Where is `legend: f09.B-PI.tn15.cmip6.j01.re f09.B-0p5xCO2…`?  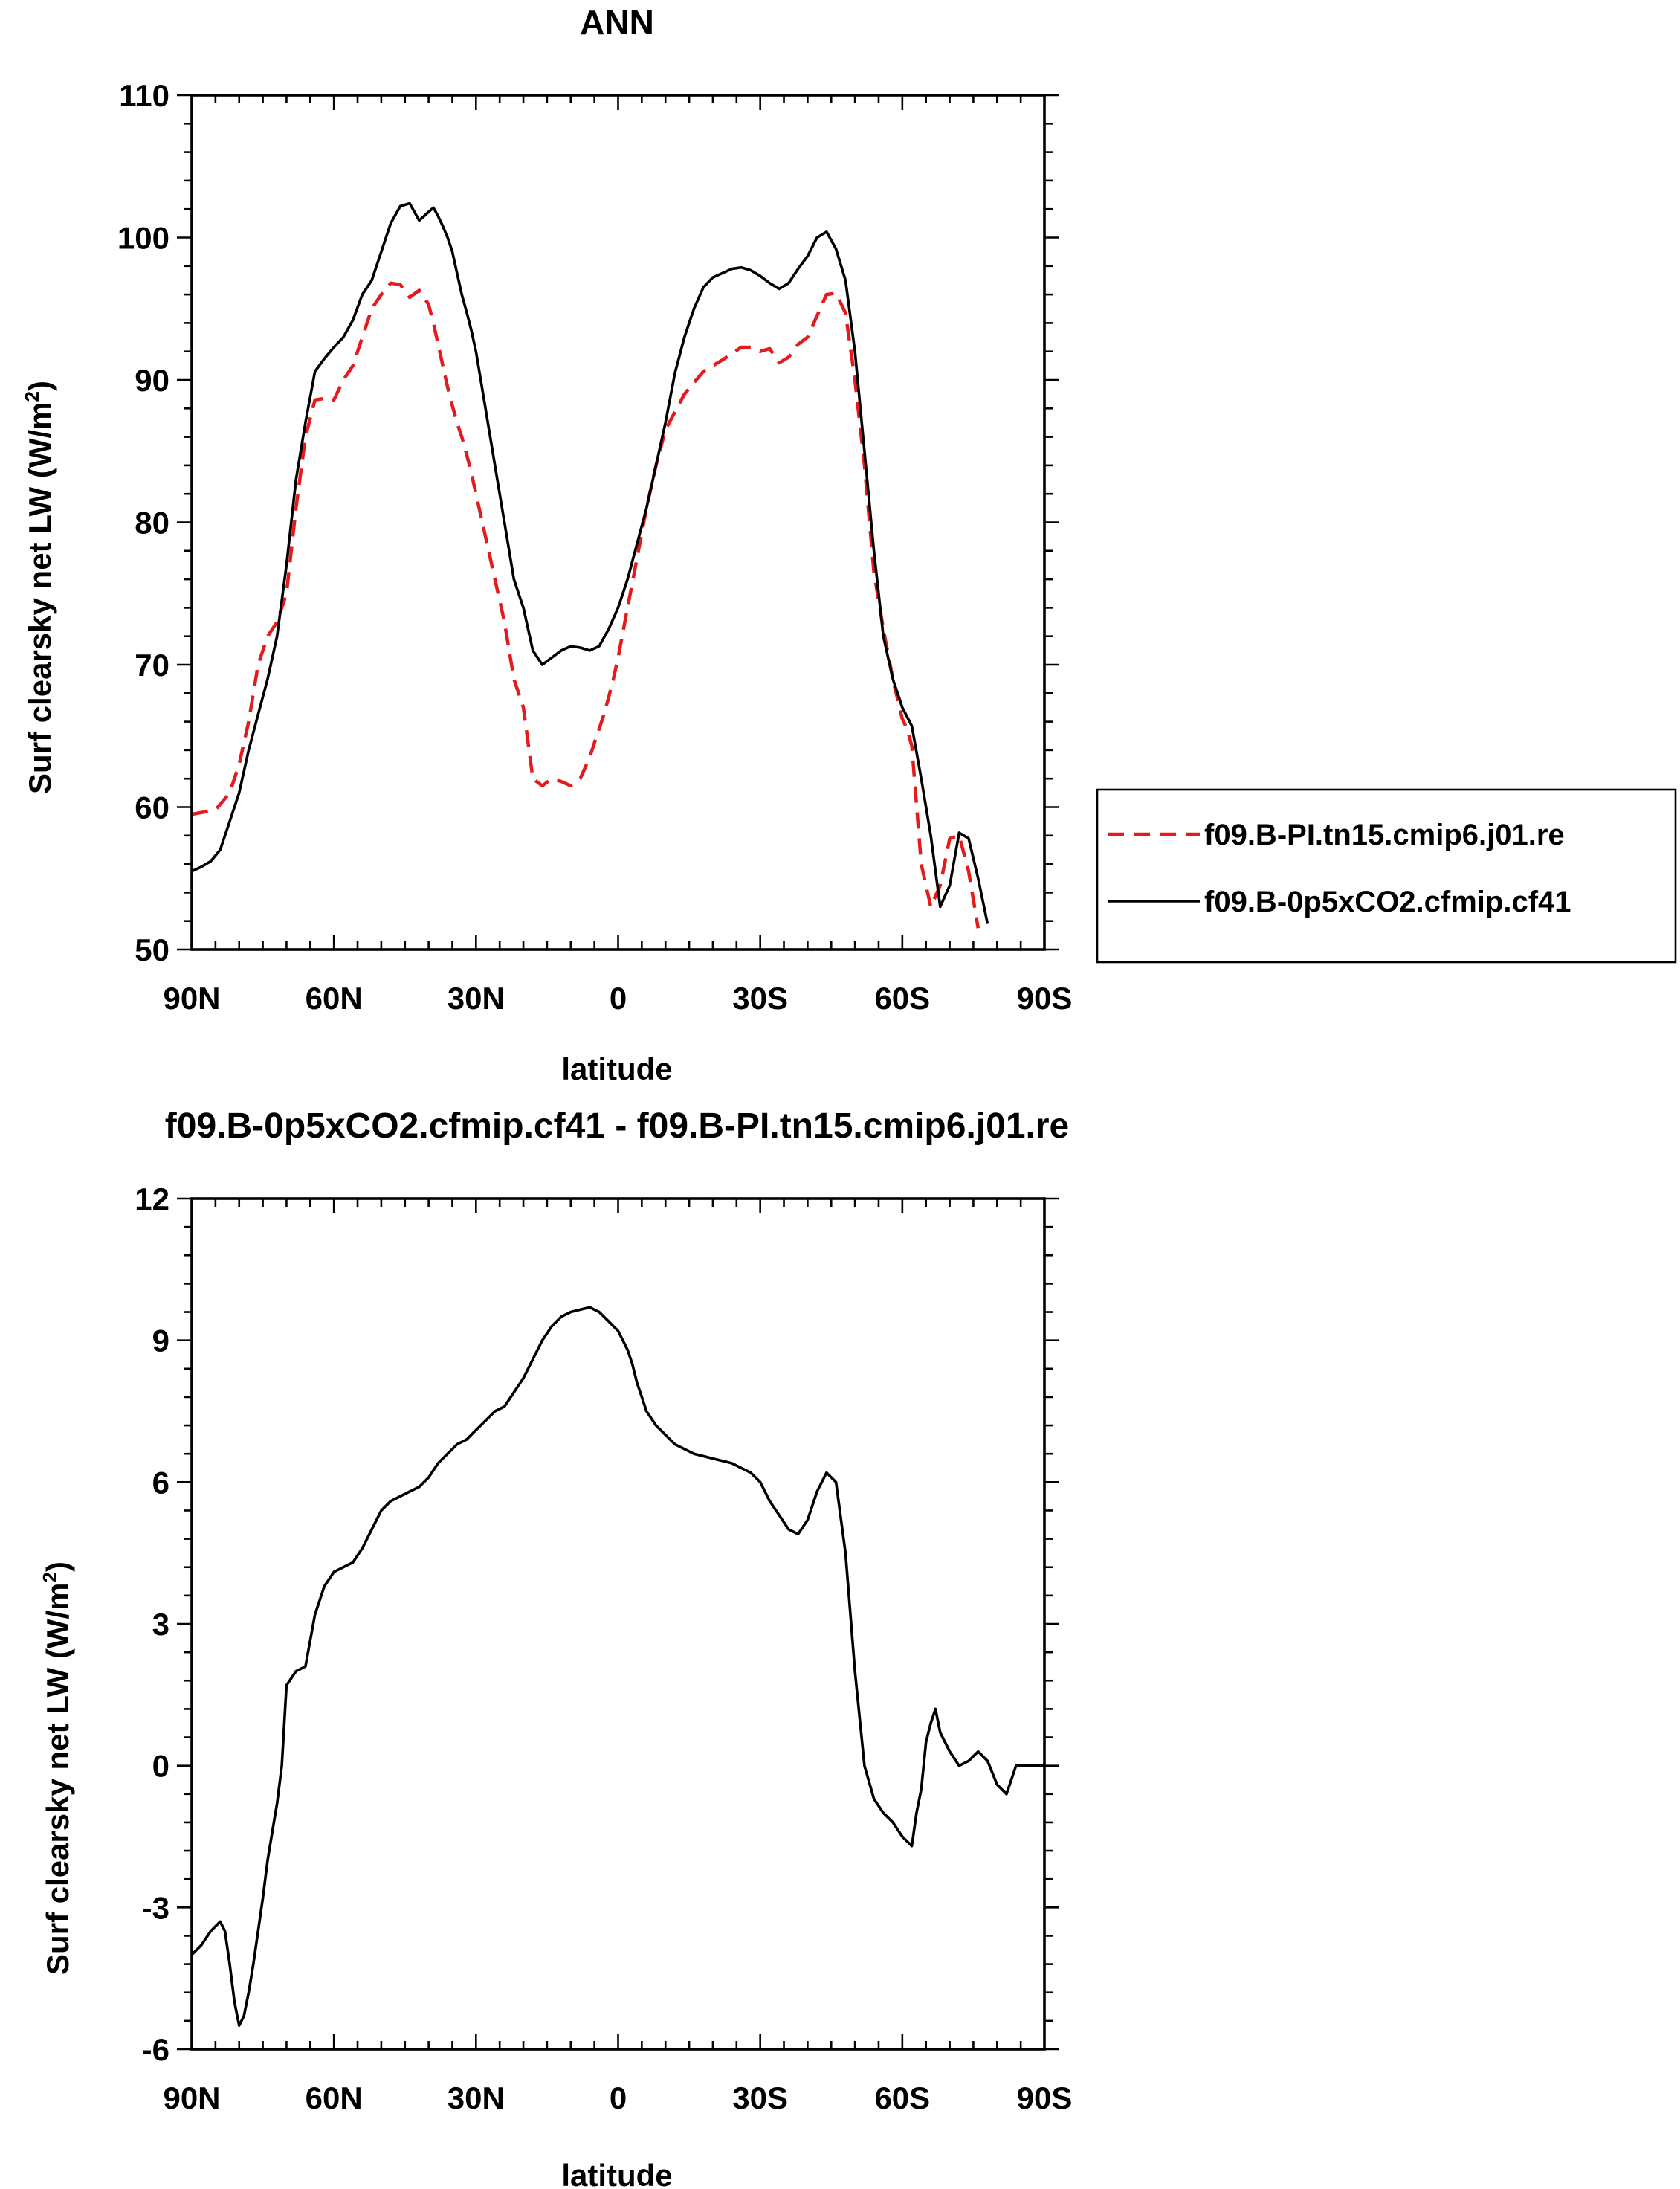 legend: f09.B-PI.tn15.cmip6.j01.re f09.B-0p5xCO2… is located at coordinates (1387, 876).